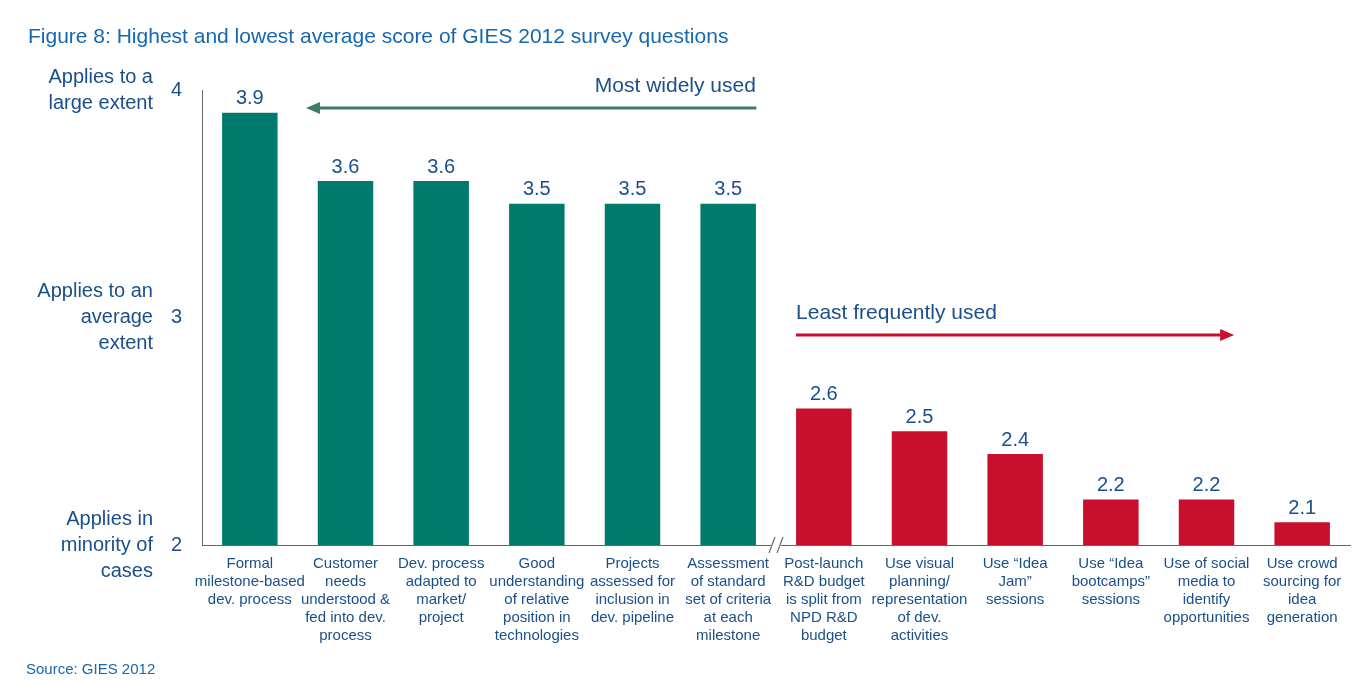 The image size is (1358, 682). Describe the element at coordinates (728, 599) in the screenshot. I see `x-tick-label: Assessment of standard set of criteria at each milestone` at that location.